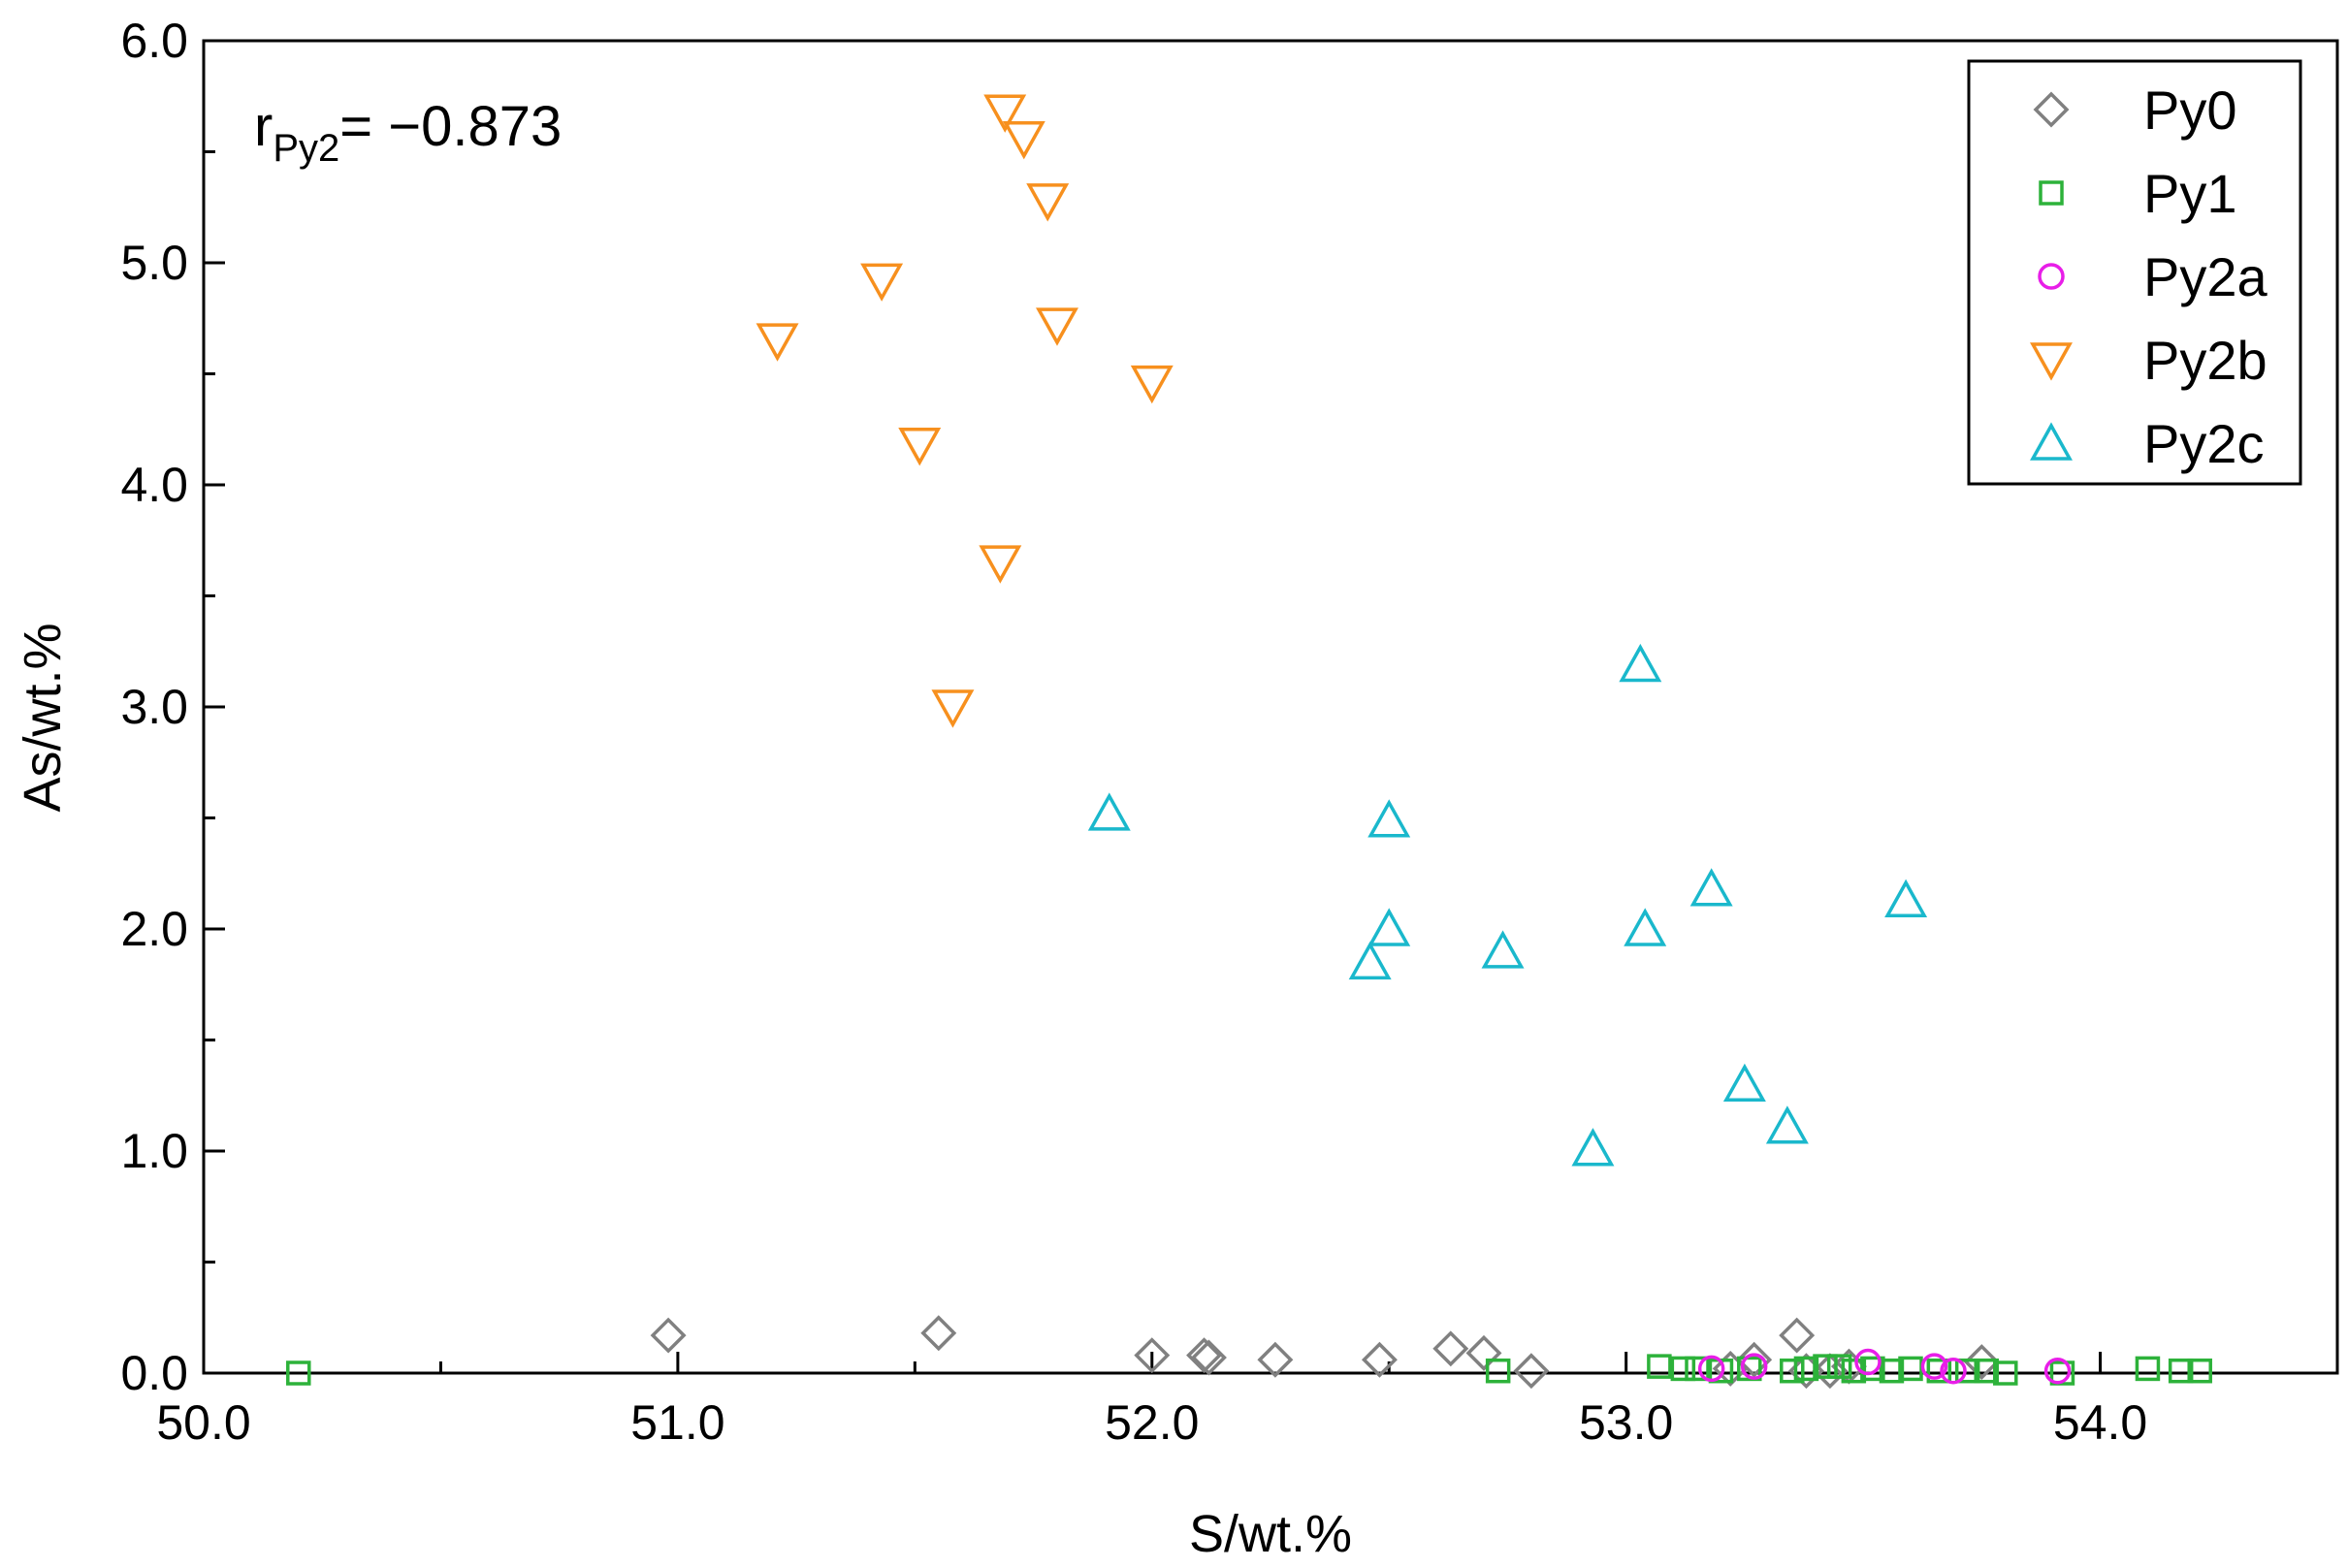 This screenshot has width=2348, height=1568. Describe the element at coordinates (2135, 110) in the screenshot. I see `legend-item-py0: Py0` at that location.